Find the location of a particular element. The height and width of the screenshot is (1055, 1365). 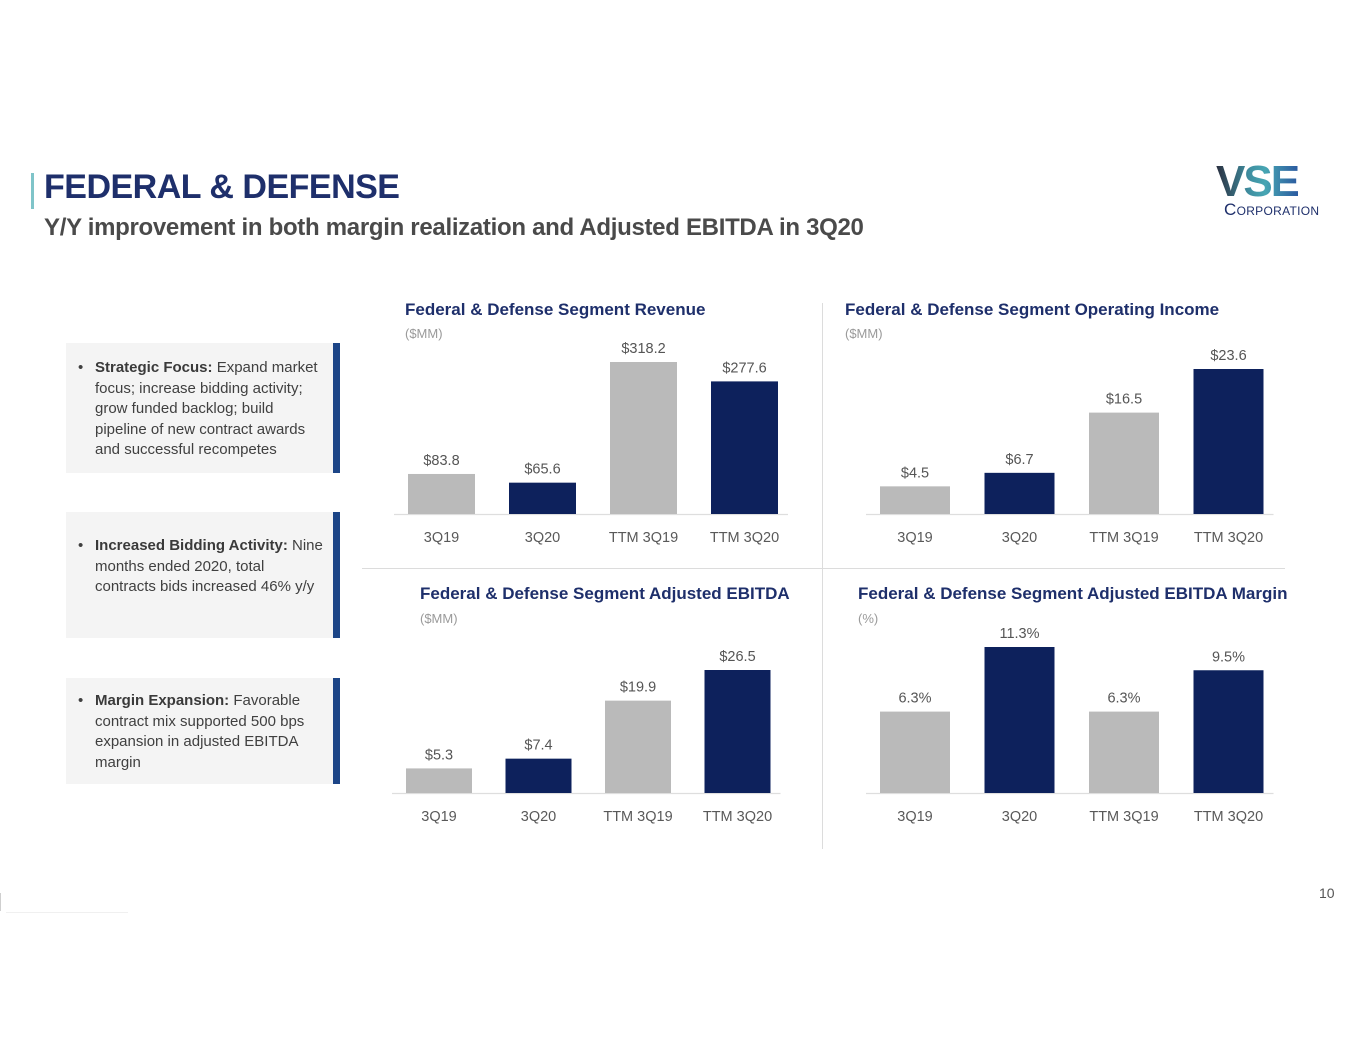

logo-mark: VSE is located at coordinates (1258, 181).